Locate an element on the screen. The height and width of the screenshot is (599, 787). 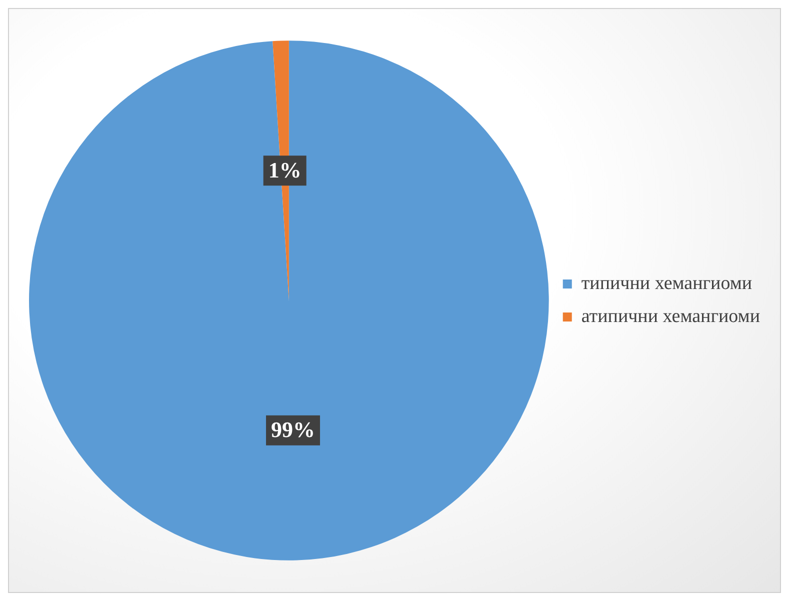
data-label: 99% is located at coordinates (293, 429).